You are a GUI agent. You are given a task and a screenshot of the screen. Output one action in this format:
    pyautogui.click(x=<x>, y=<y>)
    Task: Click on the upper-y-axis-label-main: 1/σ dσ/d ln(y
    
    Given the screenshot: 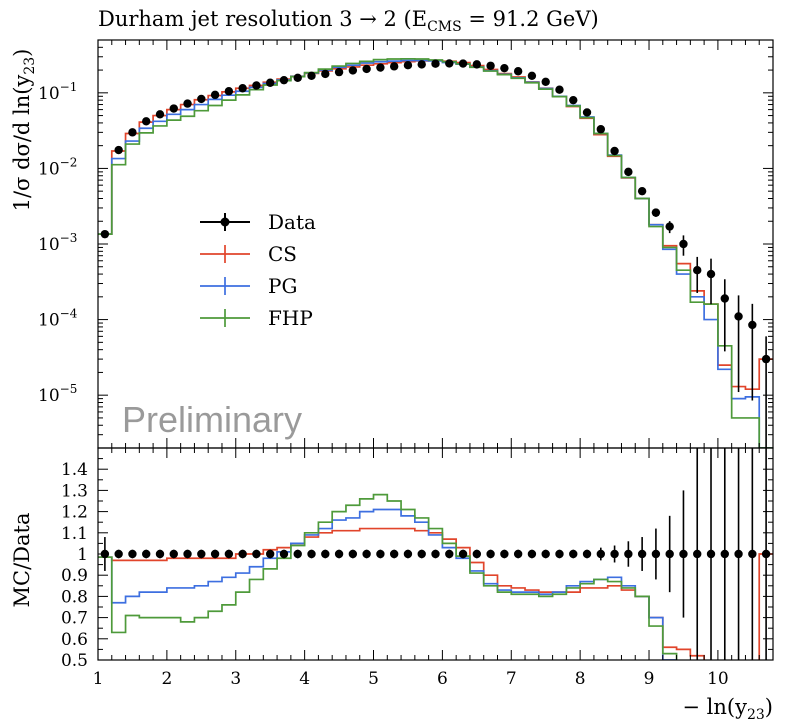 What is the action you would take?
    pyautogui.click(x=22, y=143)
    